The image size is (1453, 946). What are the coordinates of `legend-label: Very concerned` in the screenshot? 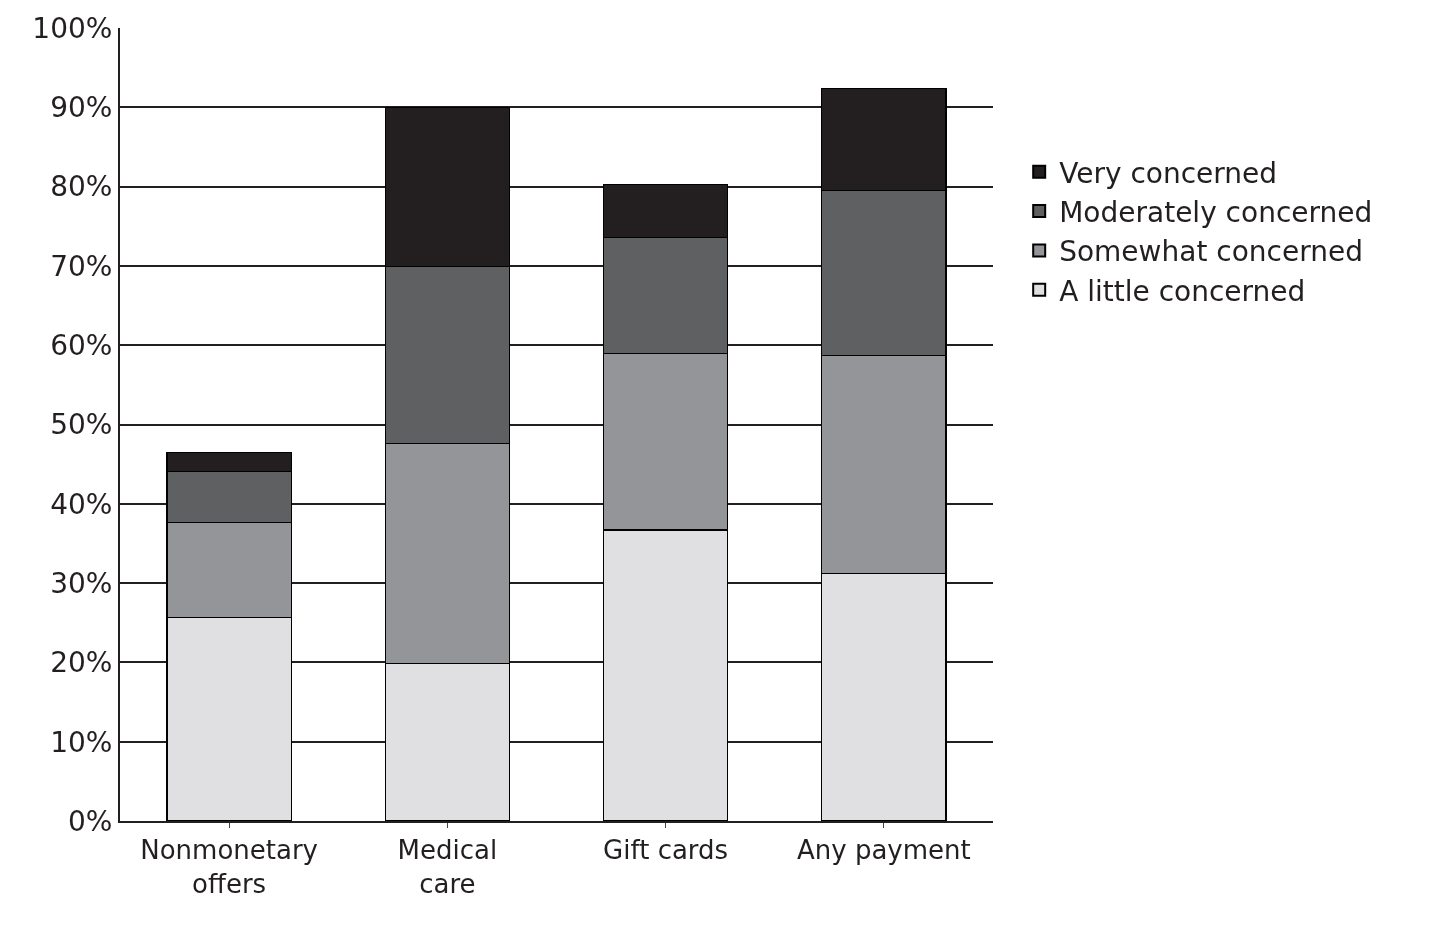 It's located at (1168, 173).